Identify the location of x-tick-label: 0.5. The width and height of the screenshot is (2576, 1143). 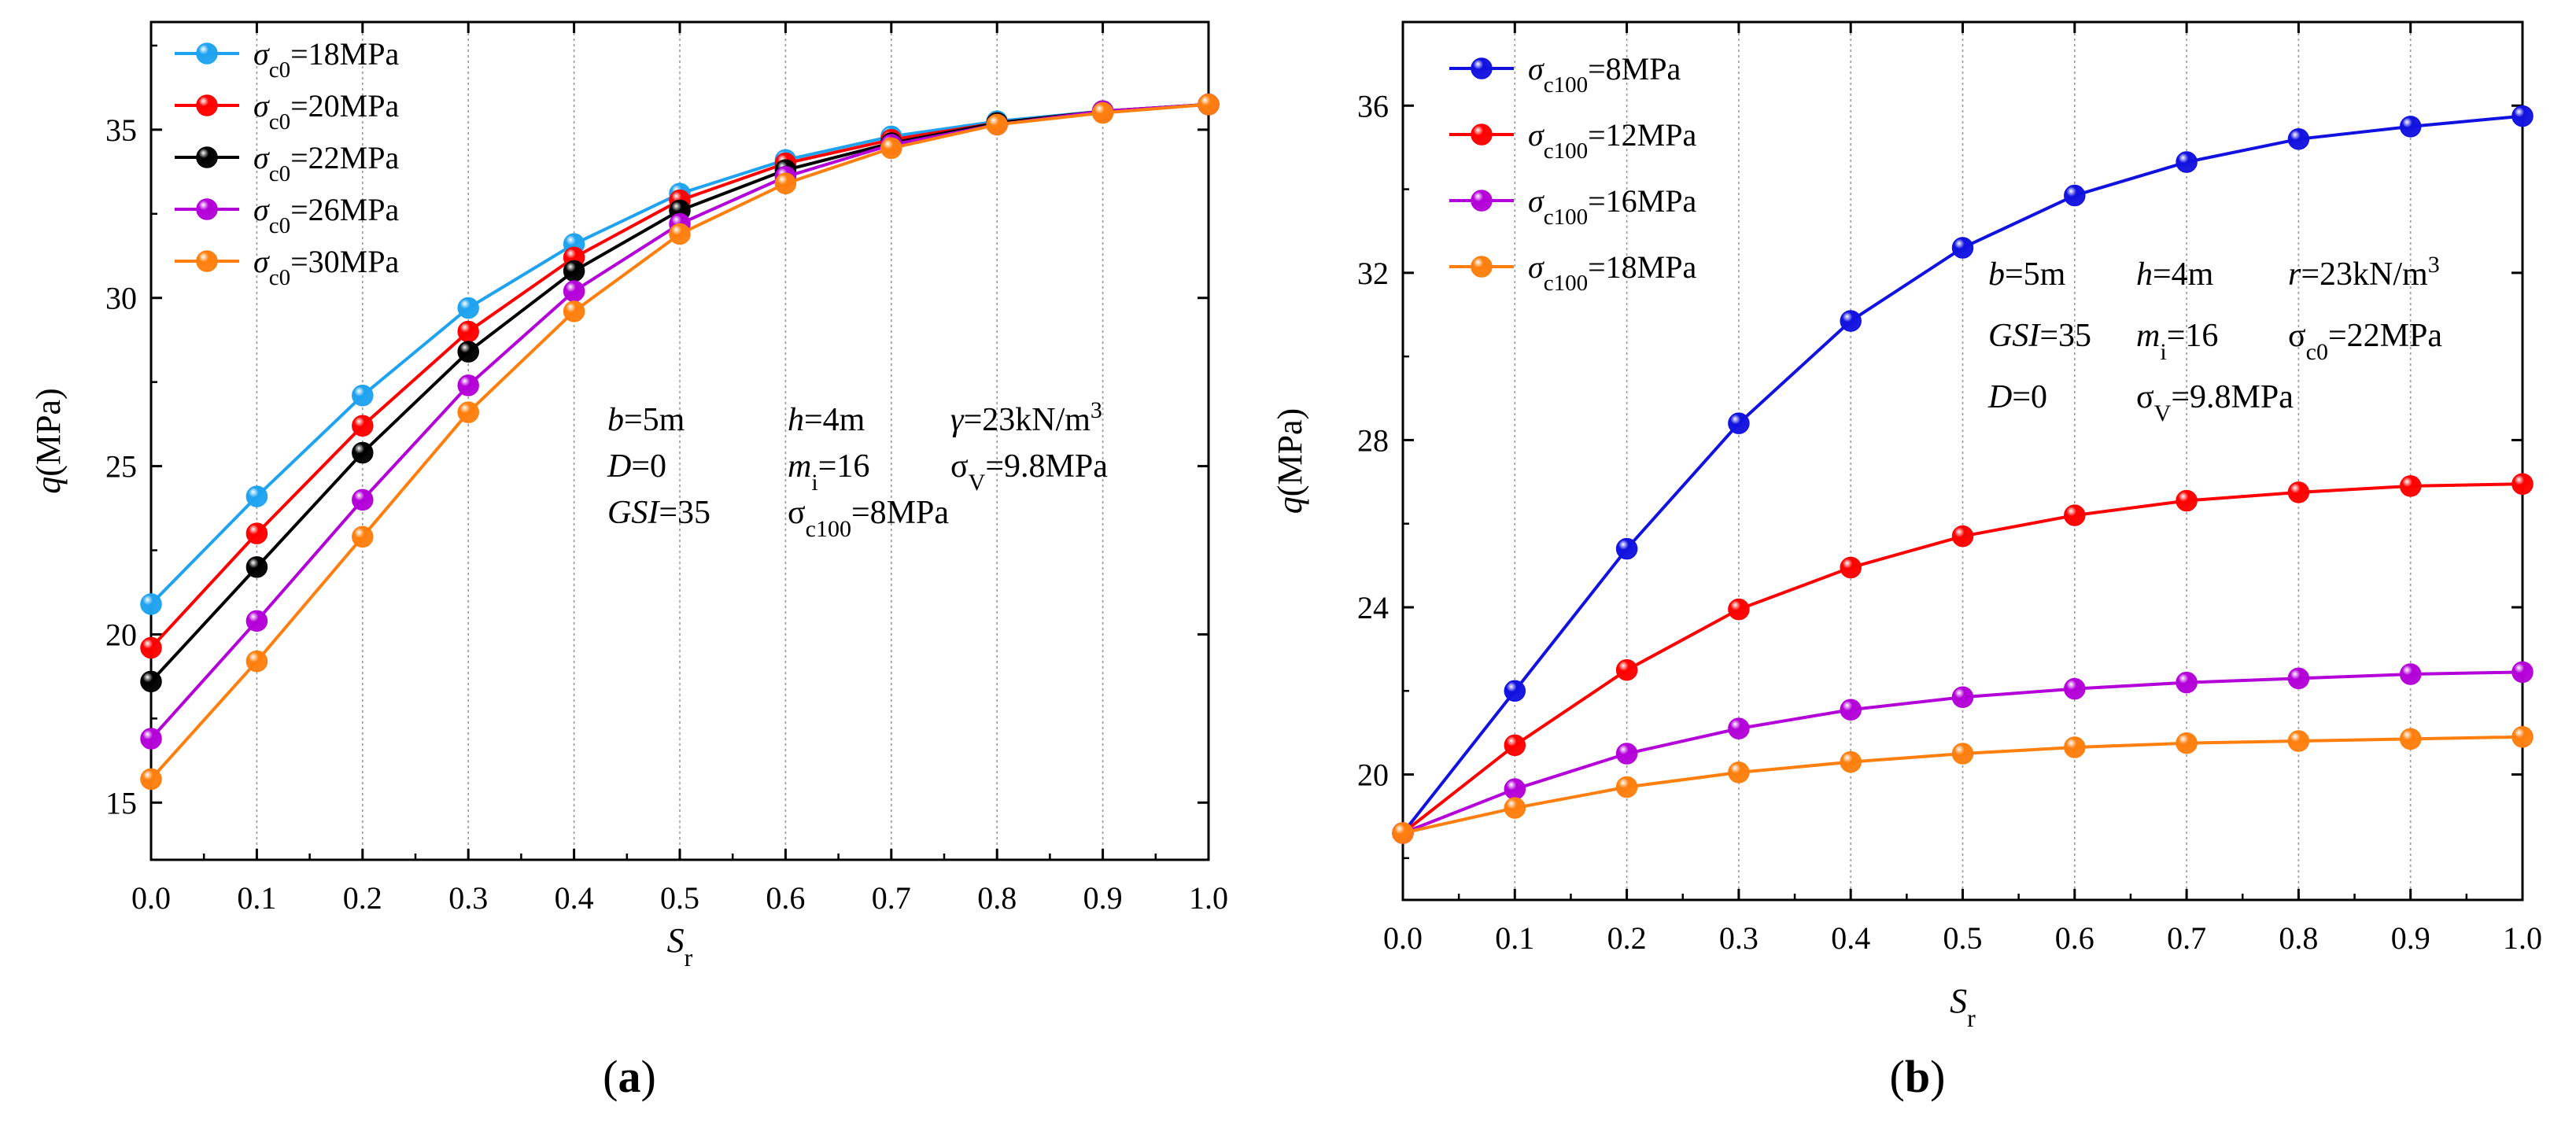
(680, 898).